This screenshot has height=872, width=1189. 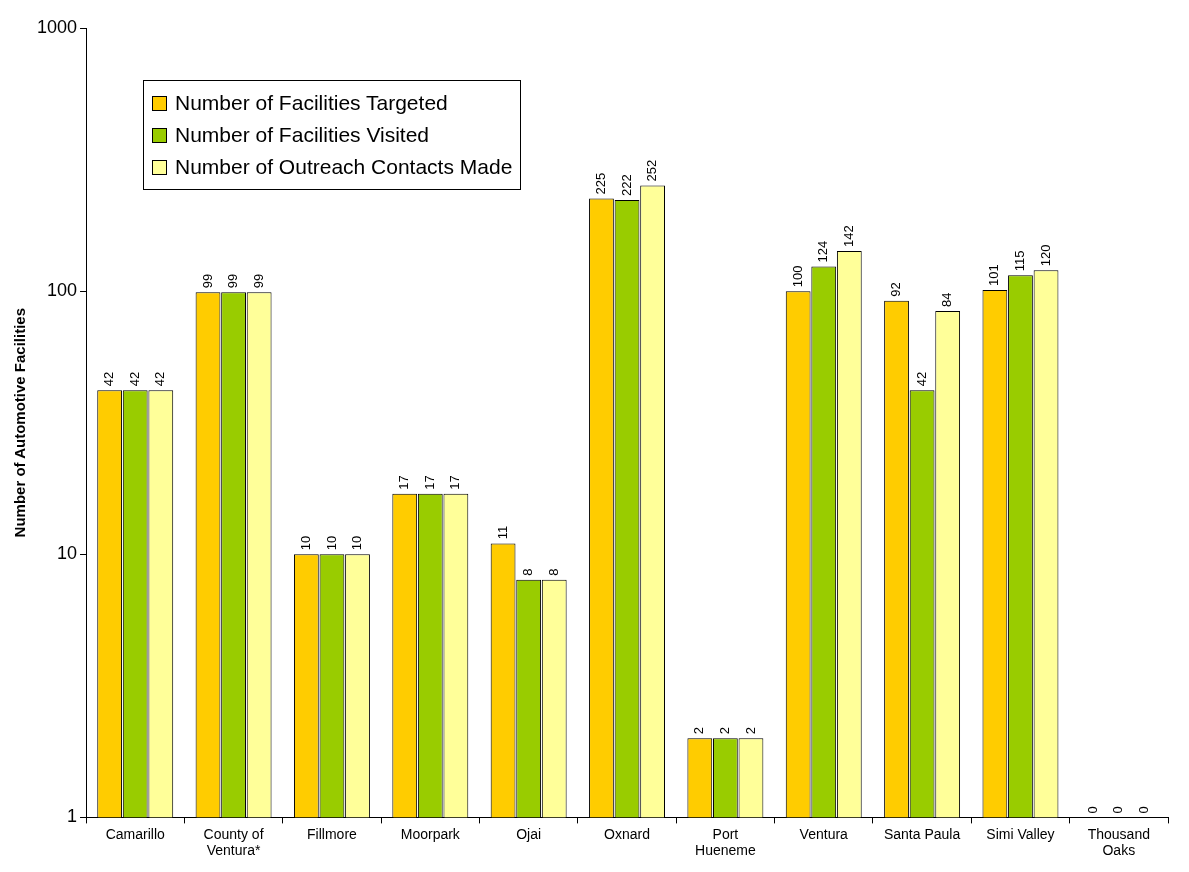 I want to click on data-label: 225, so click(x=601, y=183).